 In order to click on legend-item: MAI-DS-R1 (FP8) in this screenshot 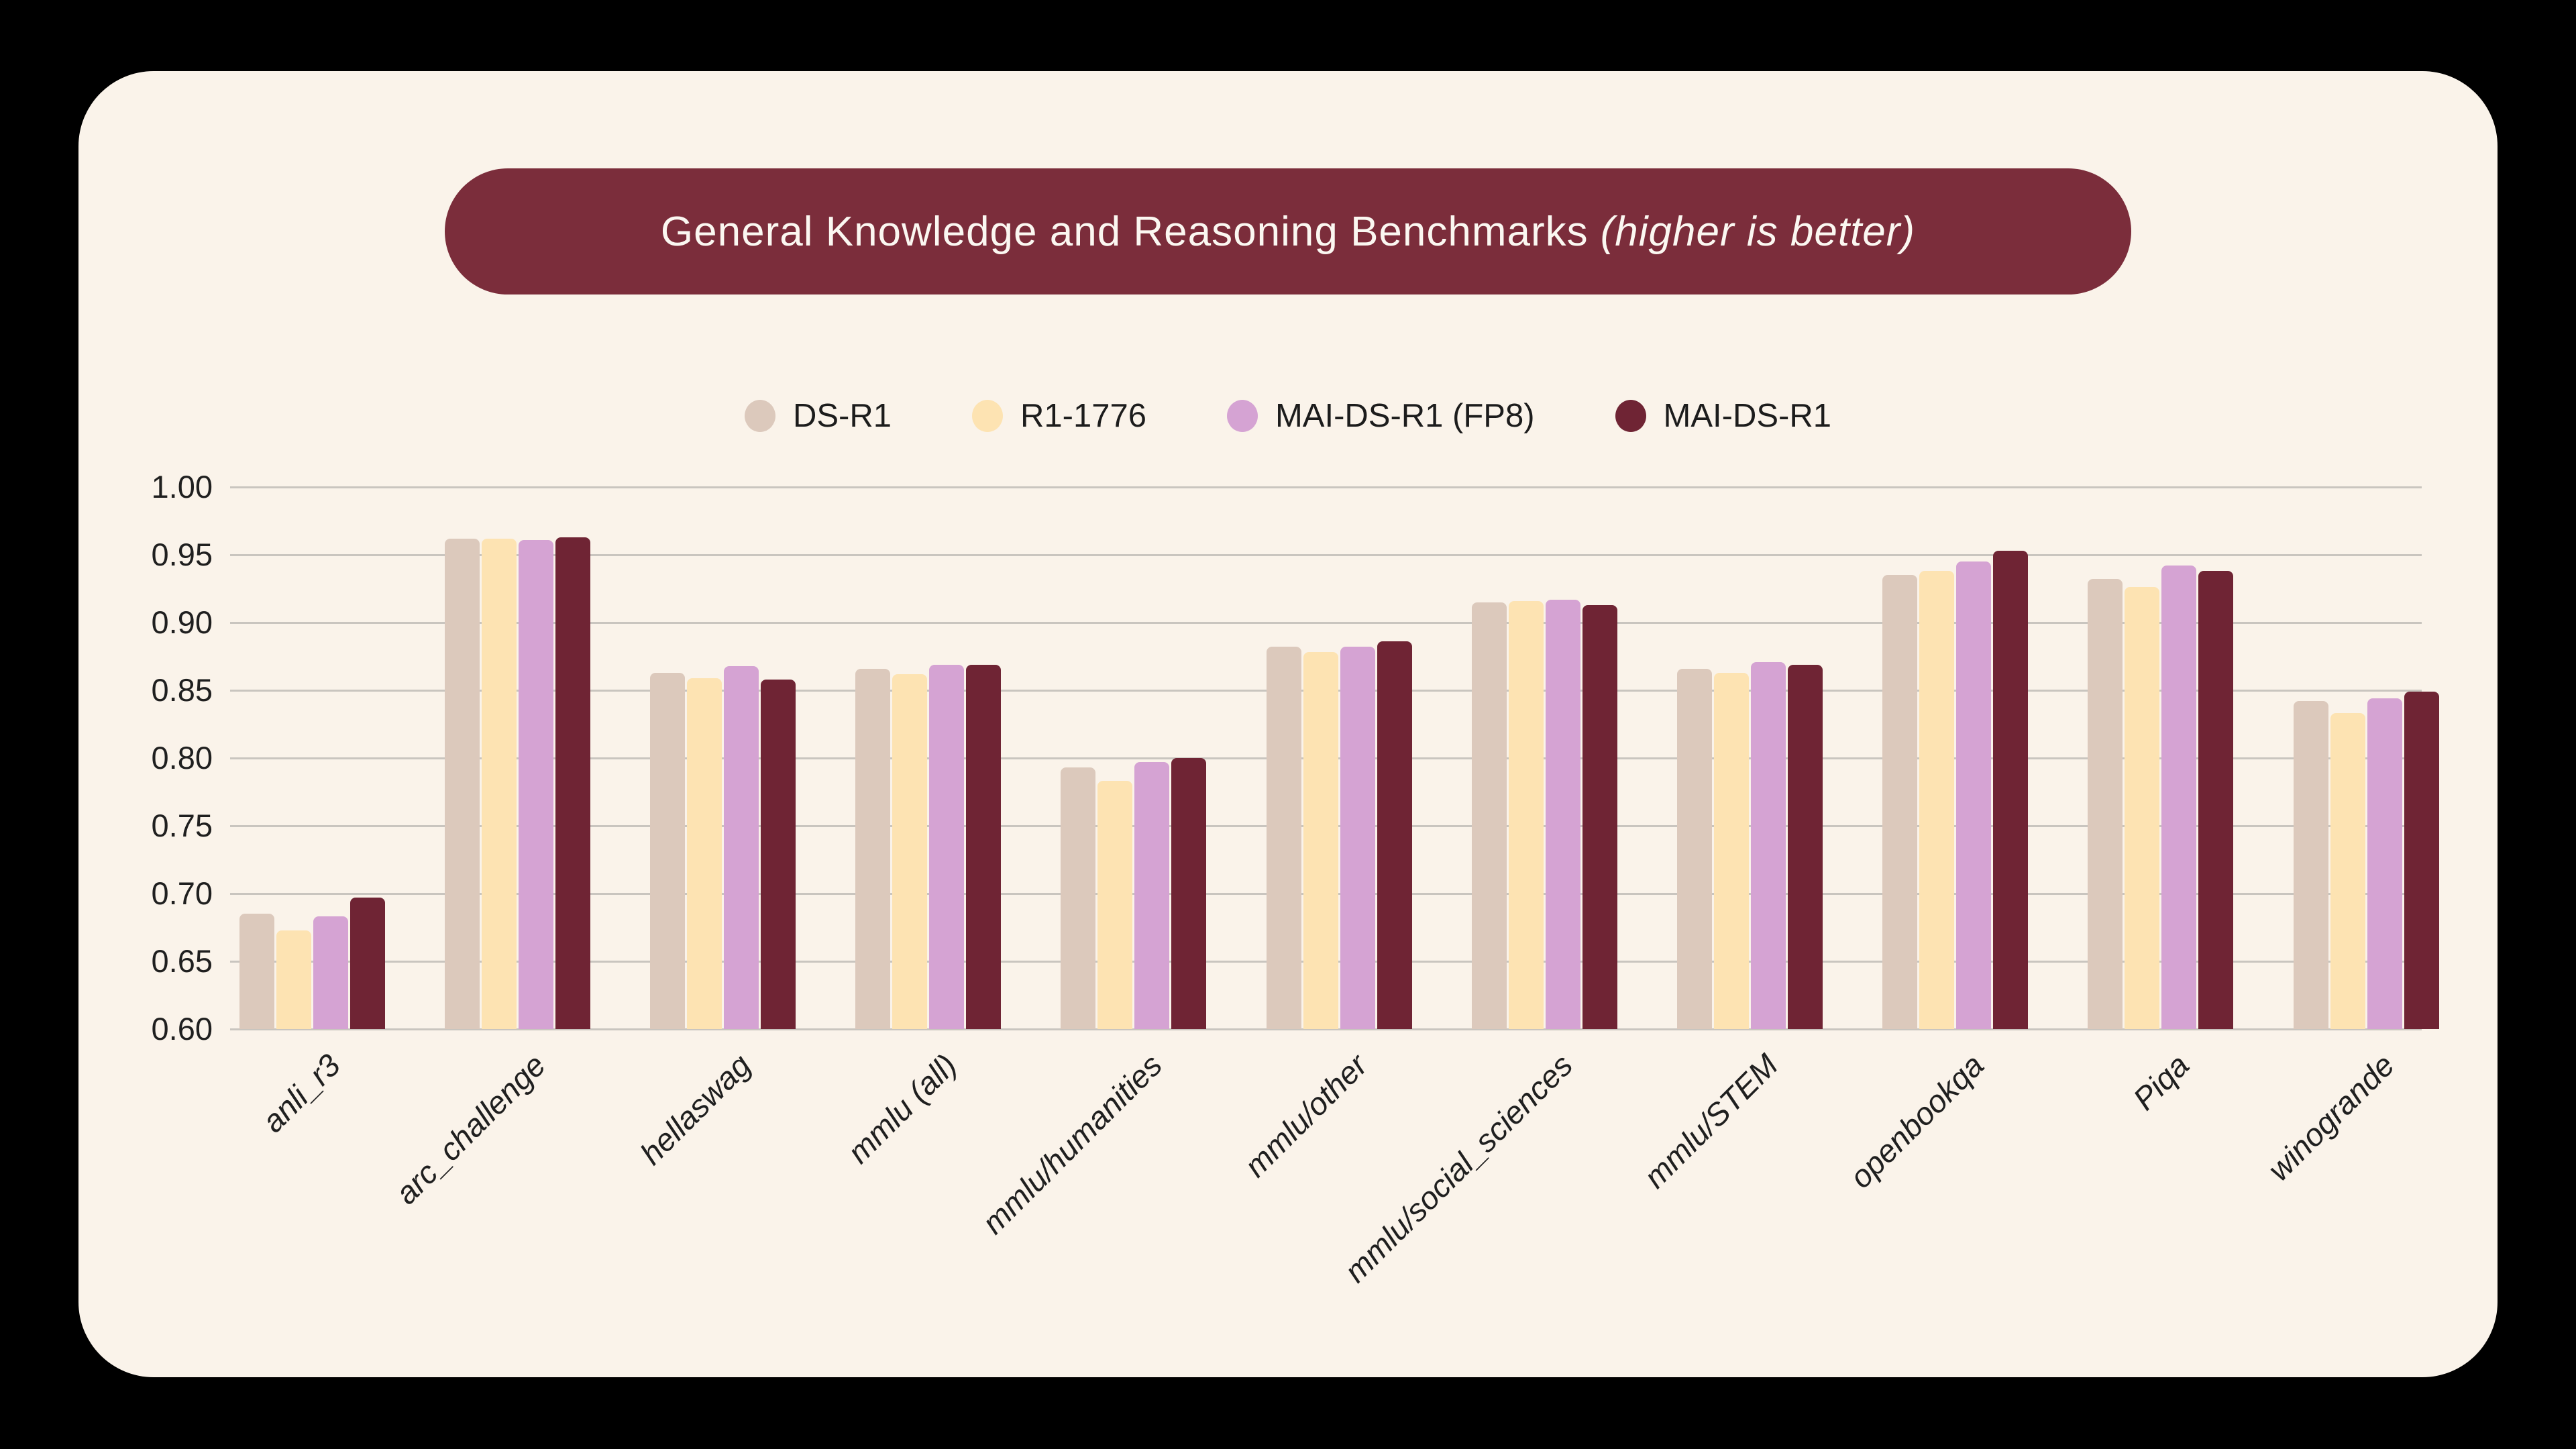, I will do `click(1380, 416)`.